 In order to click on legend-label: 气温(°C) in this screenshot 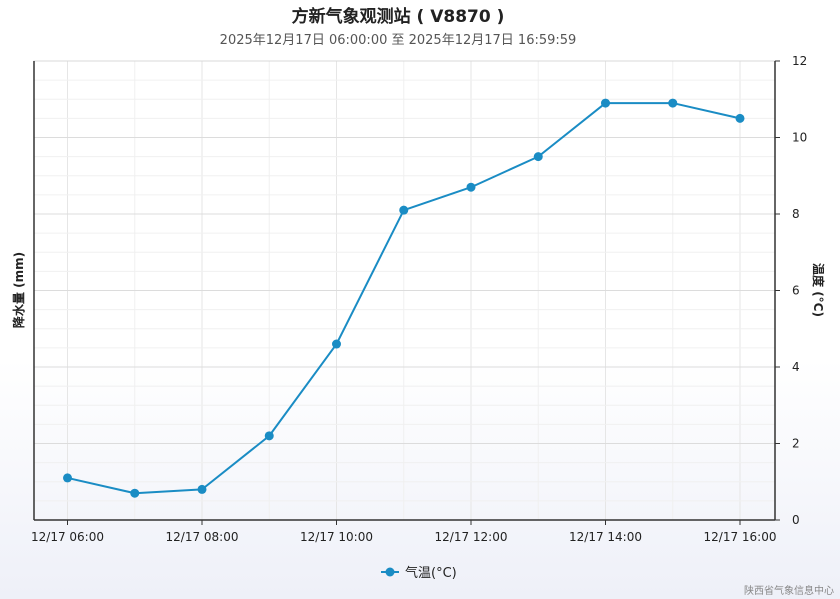, I will do `click(431, 573)`.